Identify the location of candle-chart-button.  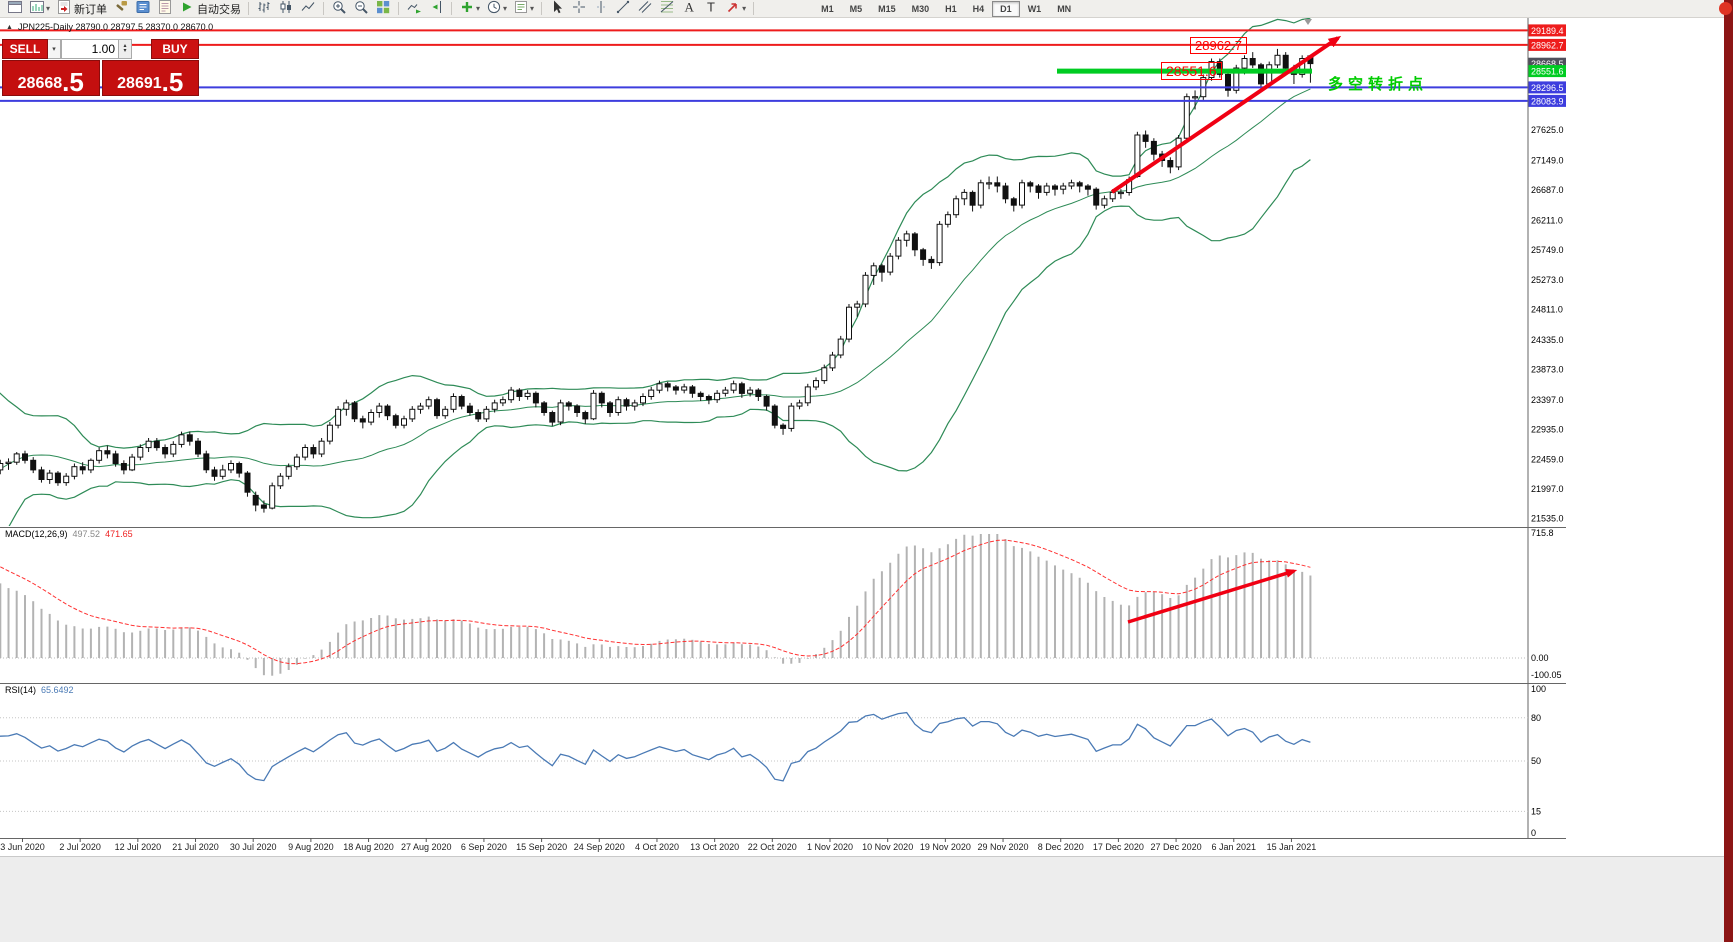
(286, 8).